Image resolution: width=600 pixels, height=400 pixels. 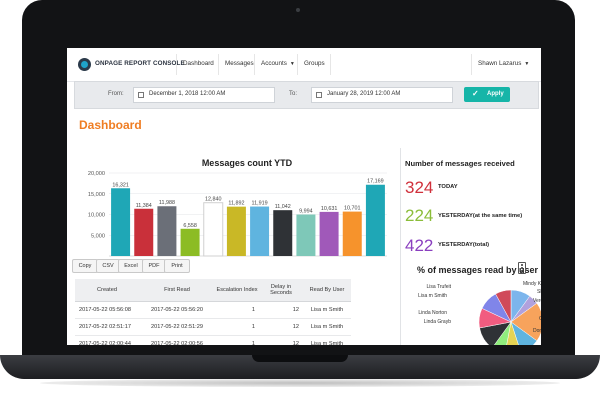 I want to click on nav-messages: Messages, so click(x=239, y=63).